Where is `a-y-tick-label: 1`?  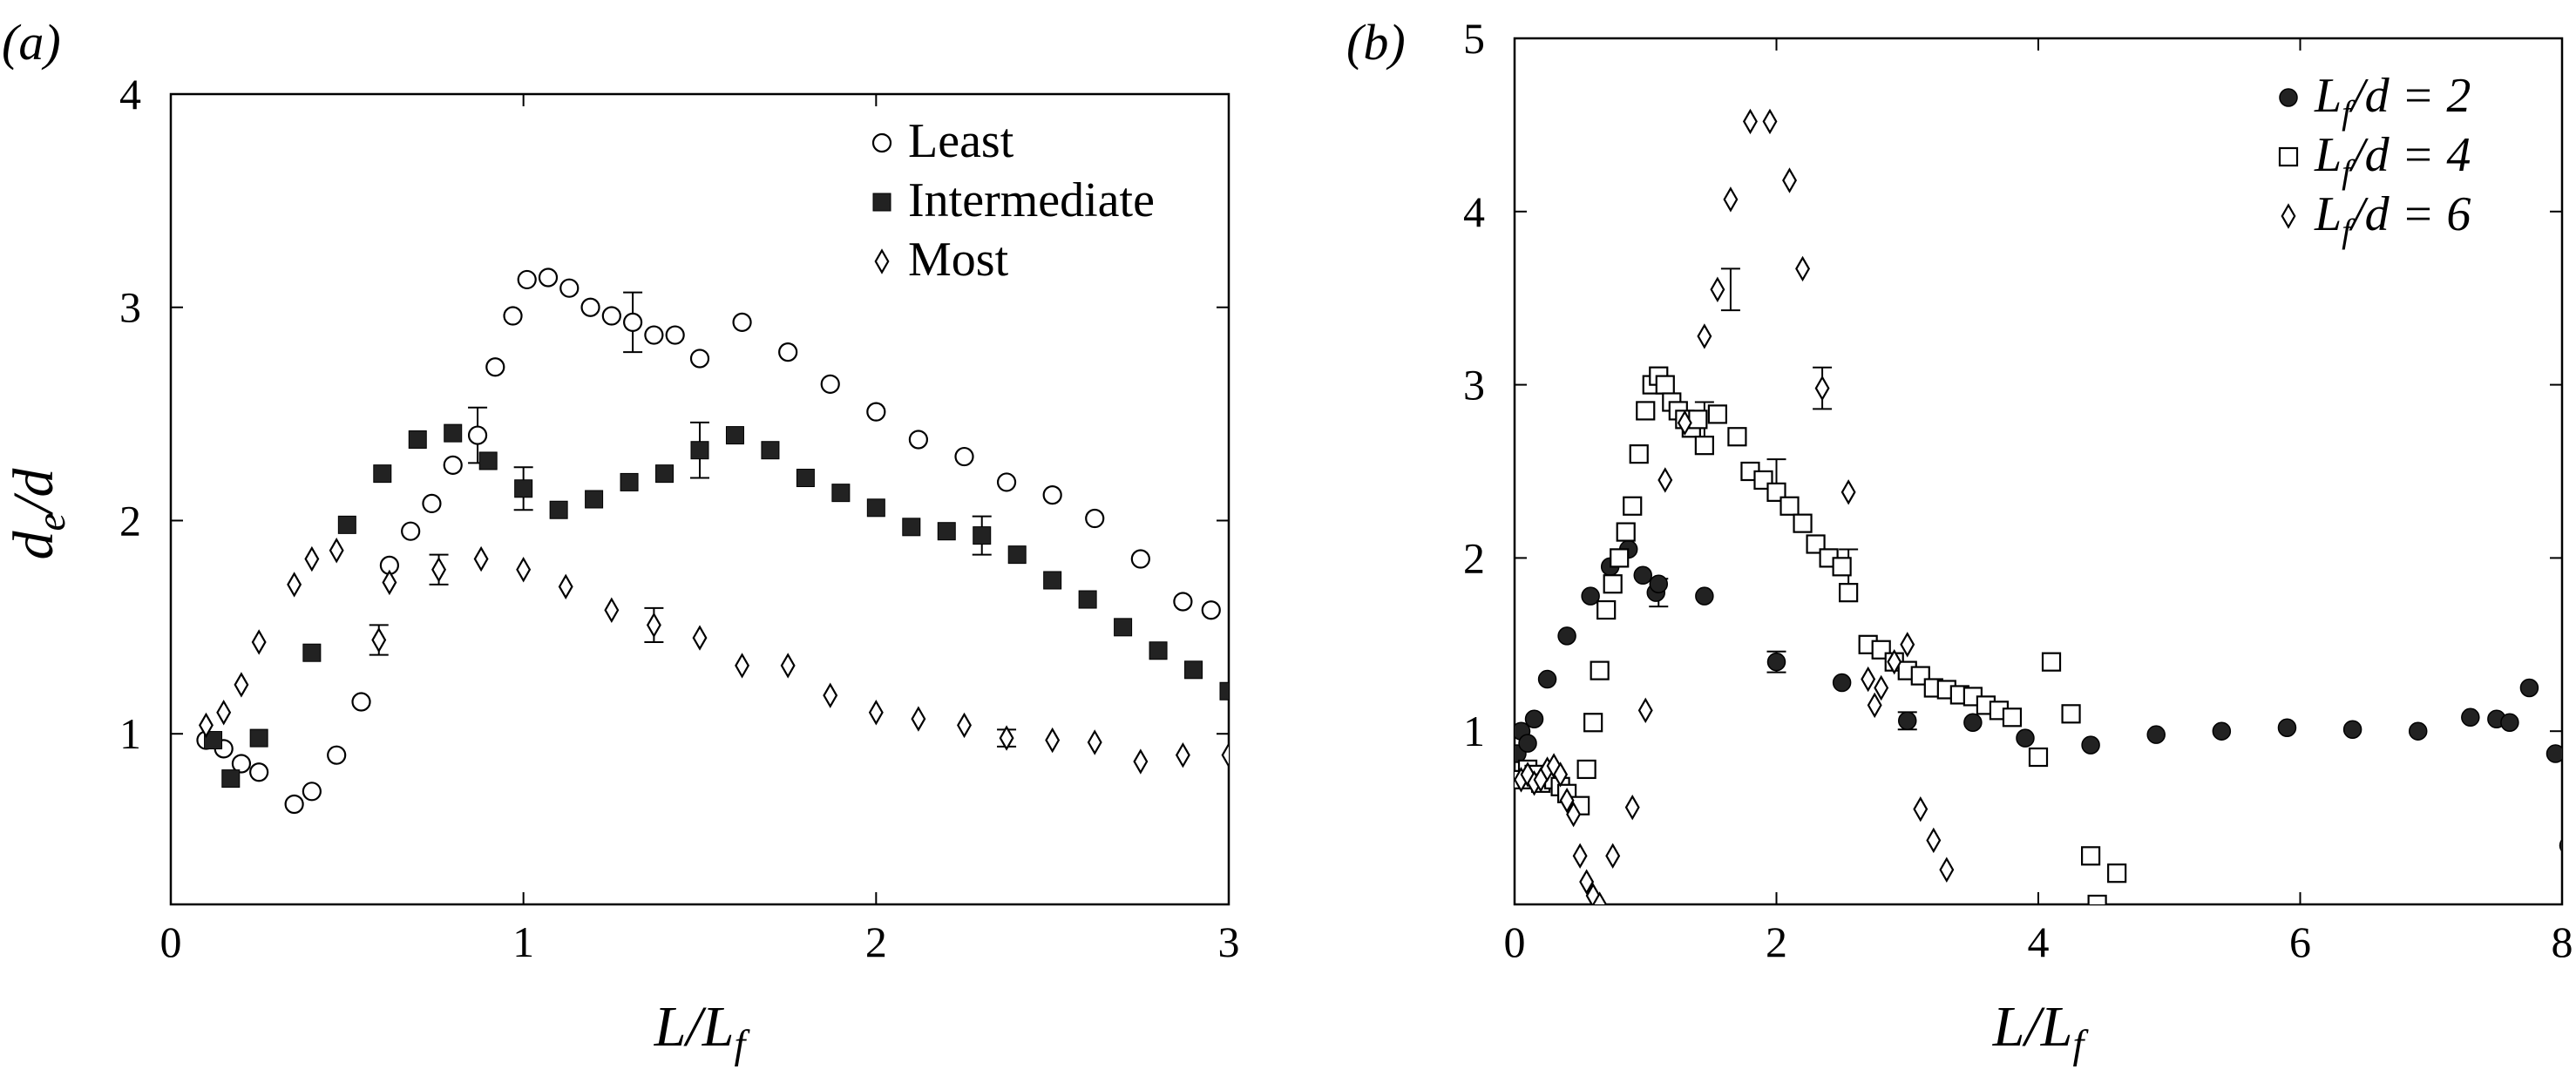 a-y-tick-label: 1 is located at coordinates (130, 733).